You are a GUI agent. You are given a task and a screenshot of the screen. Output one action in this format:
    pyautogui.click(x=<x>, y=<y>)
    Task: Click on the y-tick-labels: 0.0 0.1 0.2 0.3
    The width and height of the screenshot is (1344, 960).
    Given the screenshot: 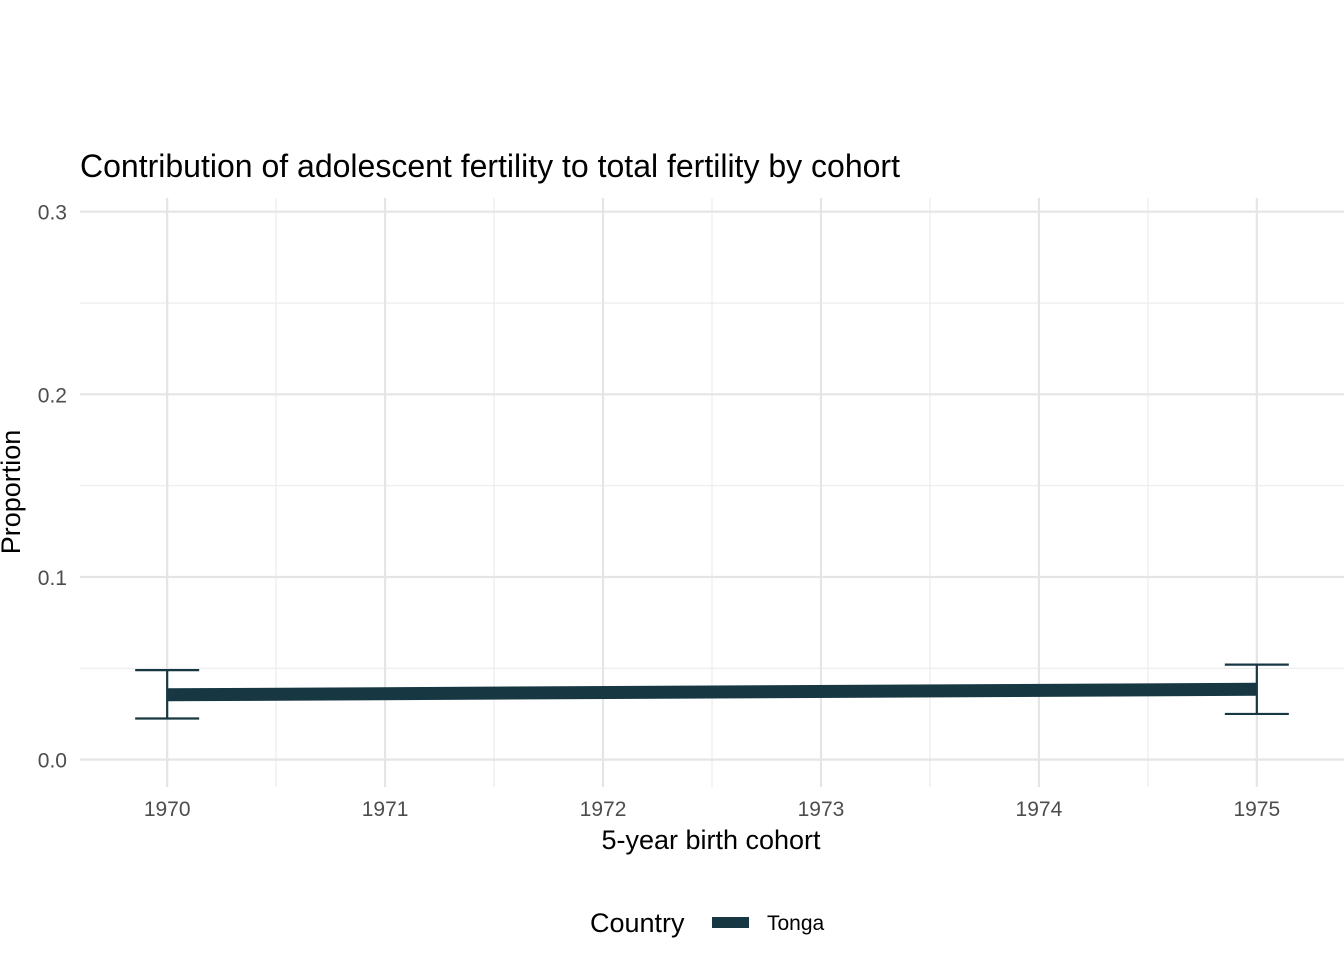 What is the action you would take?
    pyautogui.click(x=52, y=487)
    